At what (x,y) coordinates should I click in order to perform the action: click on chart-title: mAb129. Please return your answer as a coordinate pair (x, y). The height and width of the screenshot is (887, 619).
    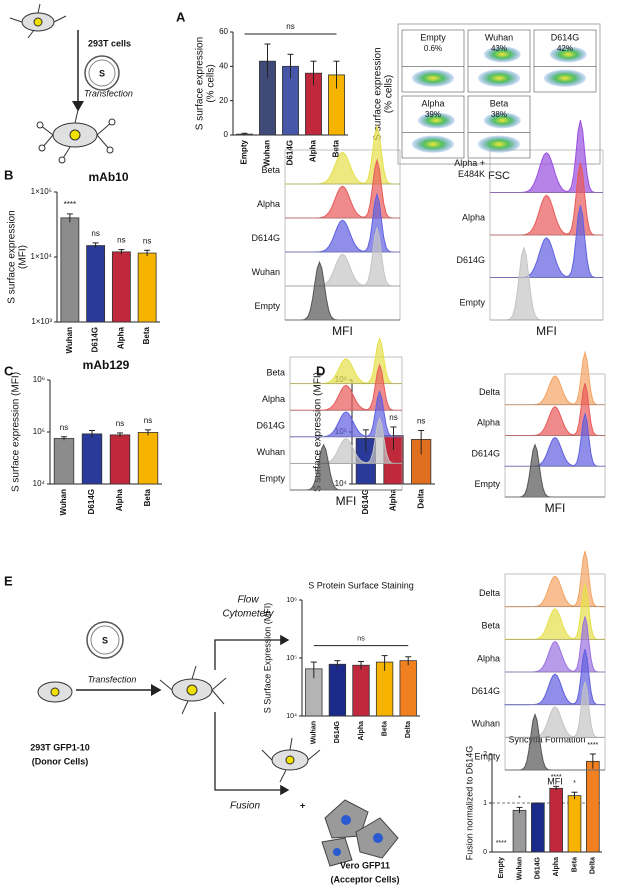
    Looking at the image, I should click on (106, 365).